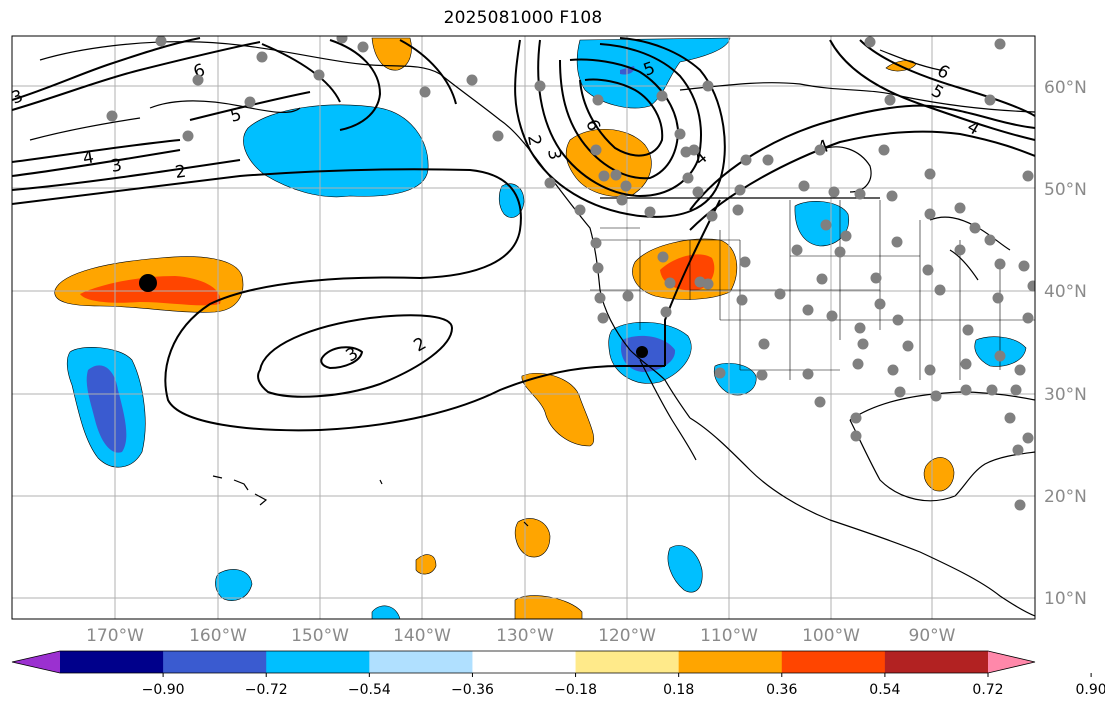 The height and width of the screenshot is (712, 1105). What do you see at coordinates (234, 585) in the screenshot?
I see `anomaly-region-pacific-small-negative` at bounding box center [234, 585].